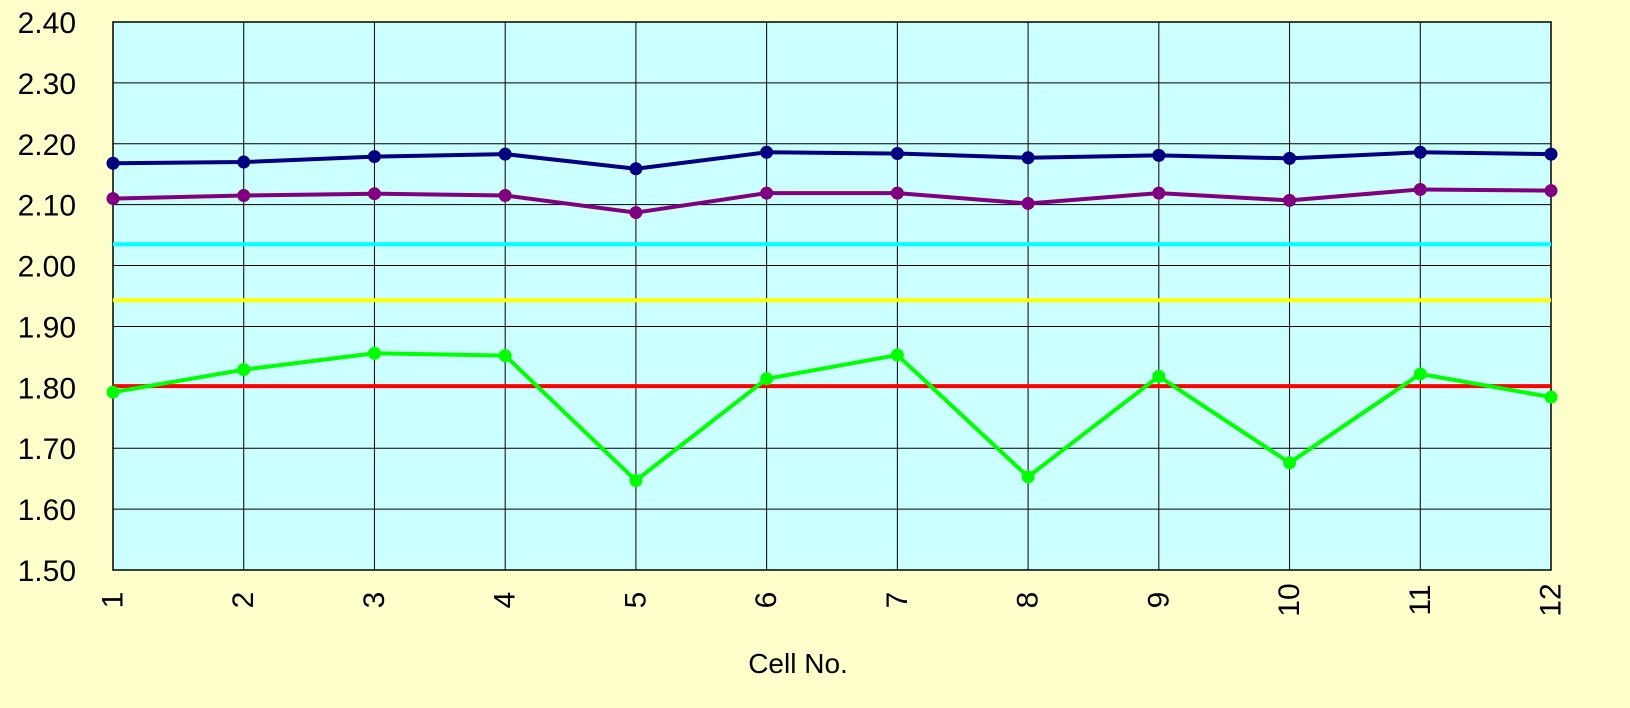 This screenshot has width=1630, height=708. Describe the element at coordinates (47, 388) in the screenshot. I see `y-tick-label-3: 1.80` at that location.